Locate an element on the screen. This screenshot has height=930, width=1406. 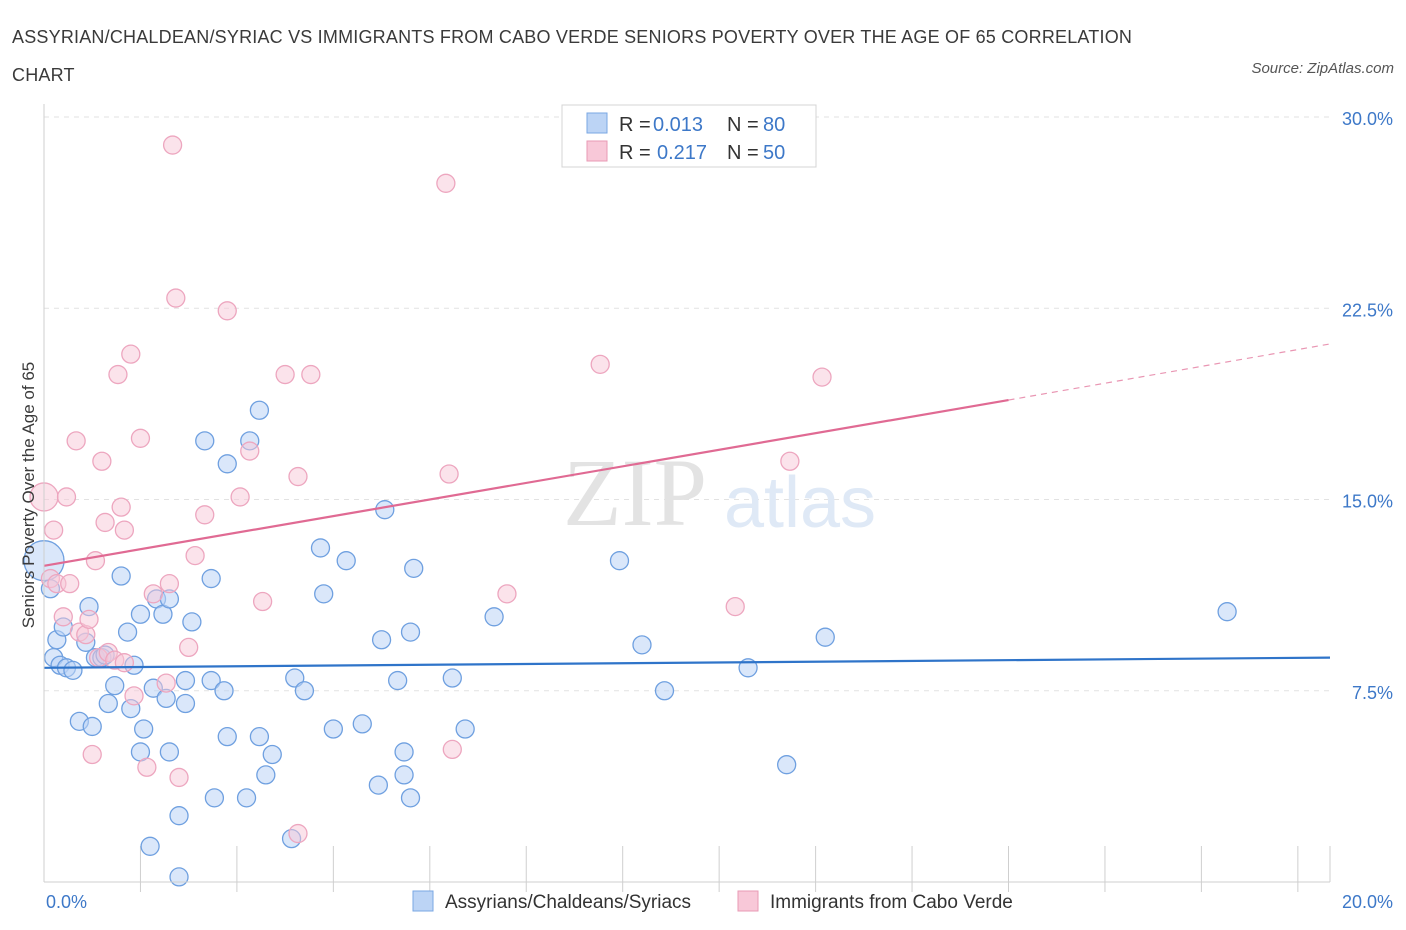
y-axis-label: Seniors Poverty Over the Age of 65 is located at coordinates (28, 495).